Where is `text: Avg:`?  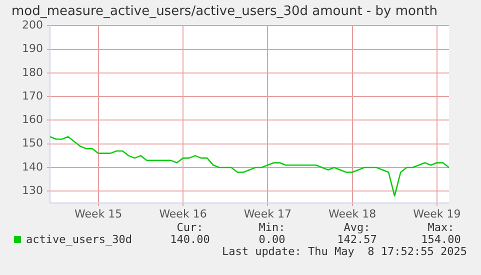 text: Avg: is located at coordinates (357, 227).